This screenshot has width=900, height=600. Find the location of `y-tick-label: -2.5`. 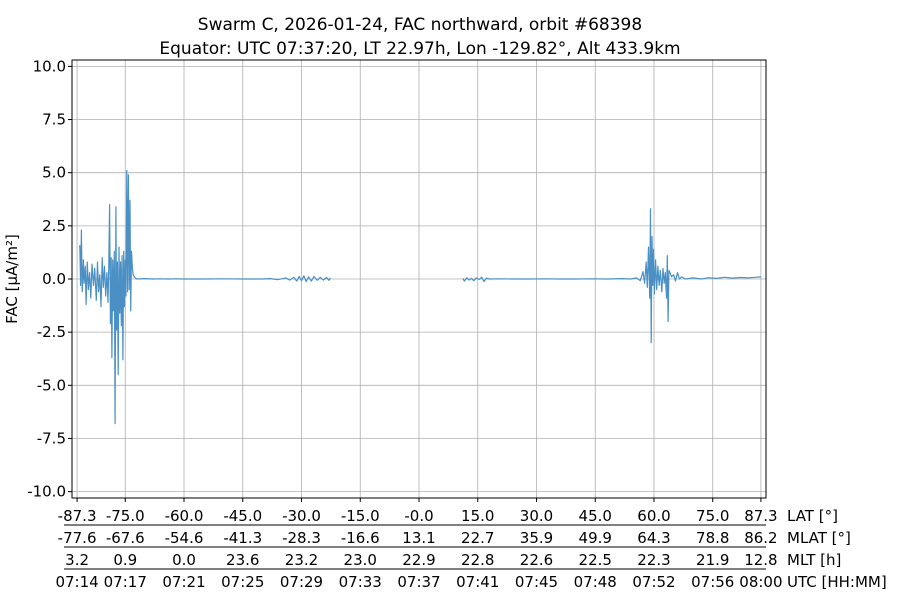

y-tick-label: -2.5 is located at coordinates (51, 332).